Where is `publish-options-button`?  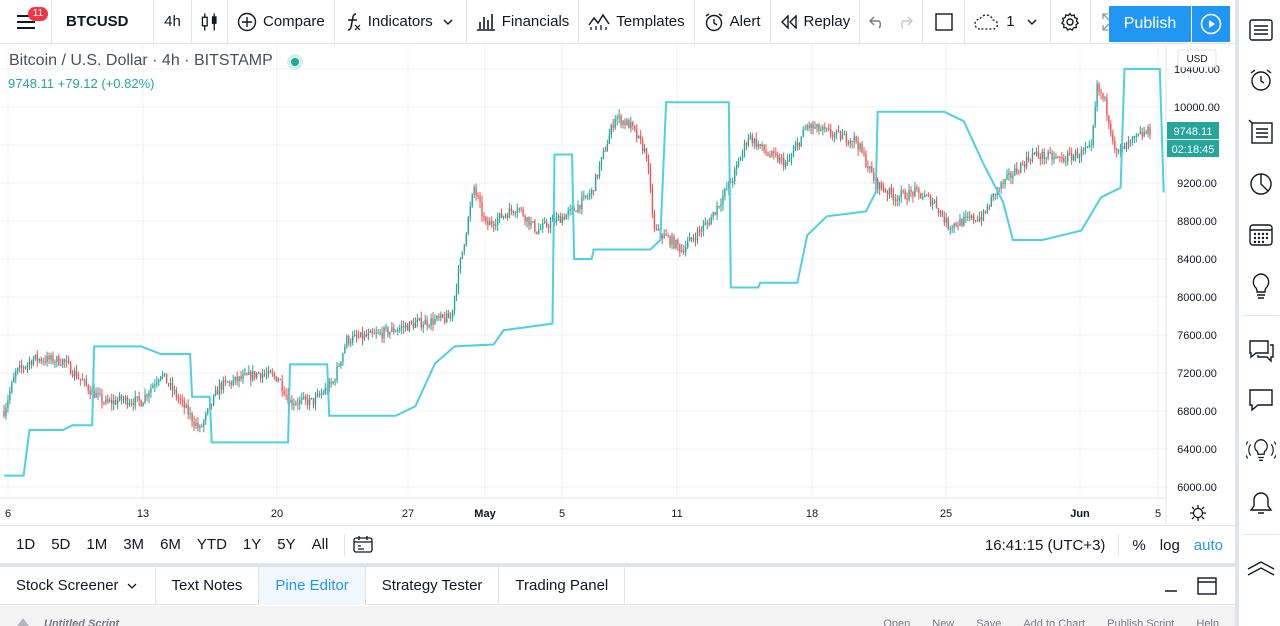 publish-options-button is located at coordinates (1211, 24).